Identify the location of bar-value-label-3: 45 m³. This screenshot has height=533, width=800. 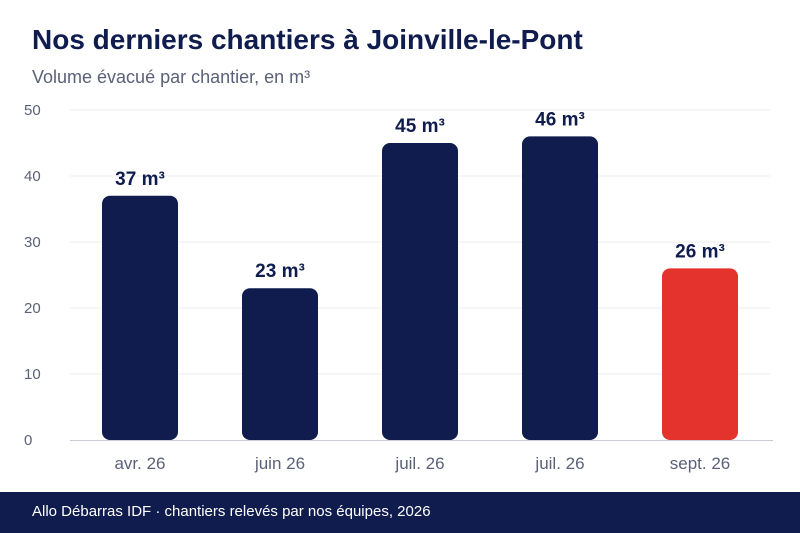
(420, 126).